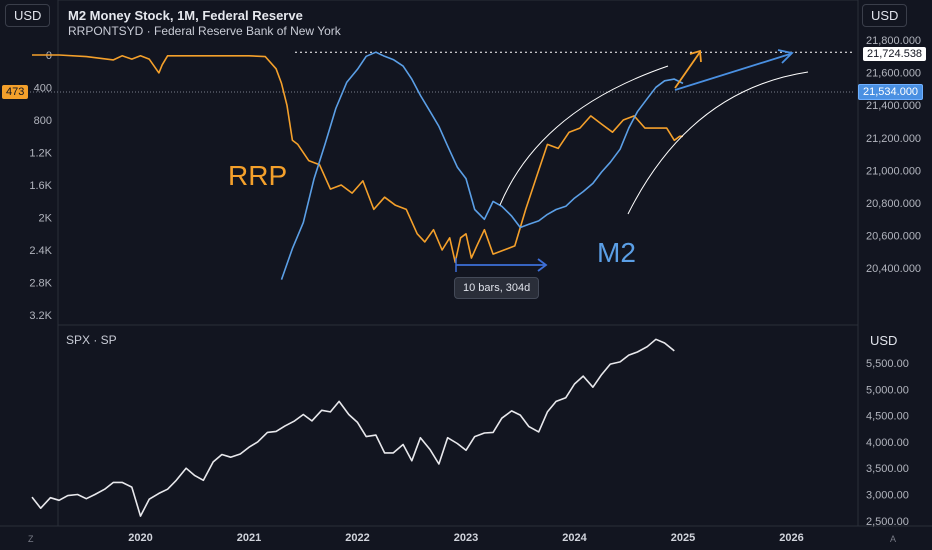  I want to click on right-tick-label: 21,400.000, so click(893, 106).